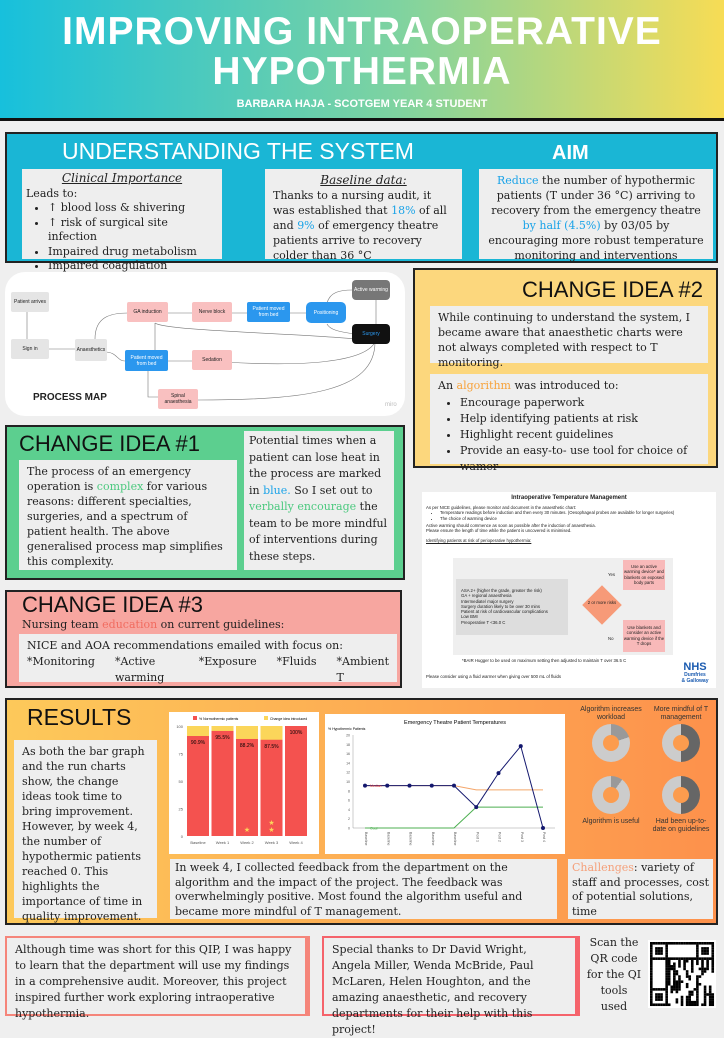 The height and width of the screenshot is (1038, 724). I want to click on education-text: Nursing team, so click(62, 624).